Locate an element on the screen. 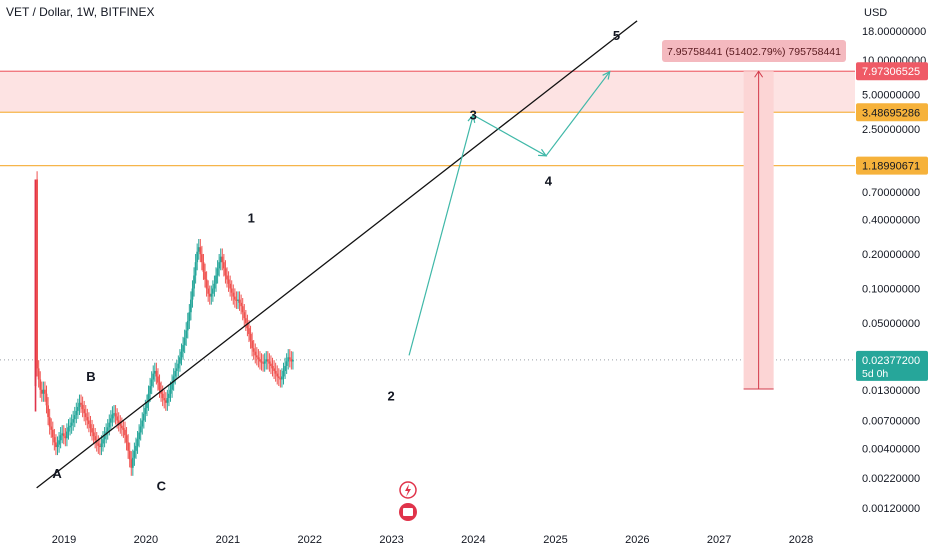 The image size is (932, 555). x-tick-label: 2019 is located at coordinates (64, 540).